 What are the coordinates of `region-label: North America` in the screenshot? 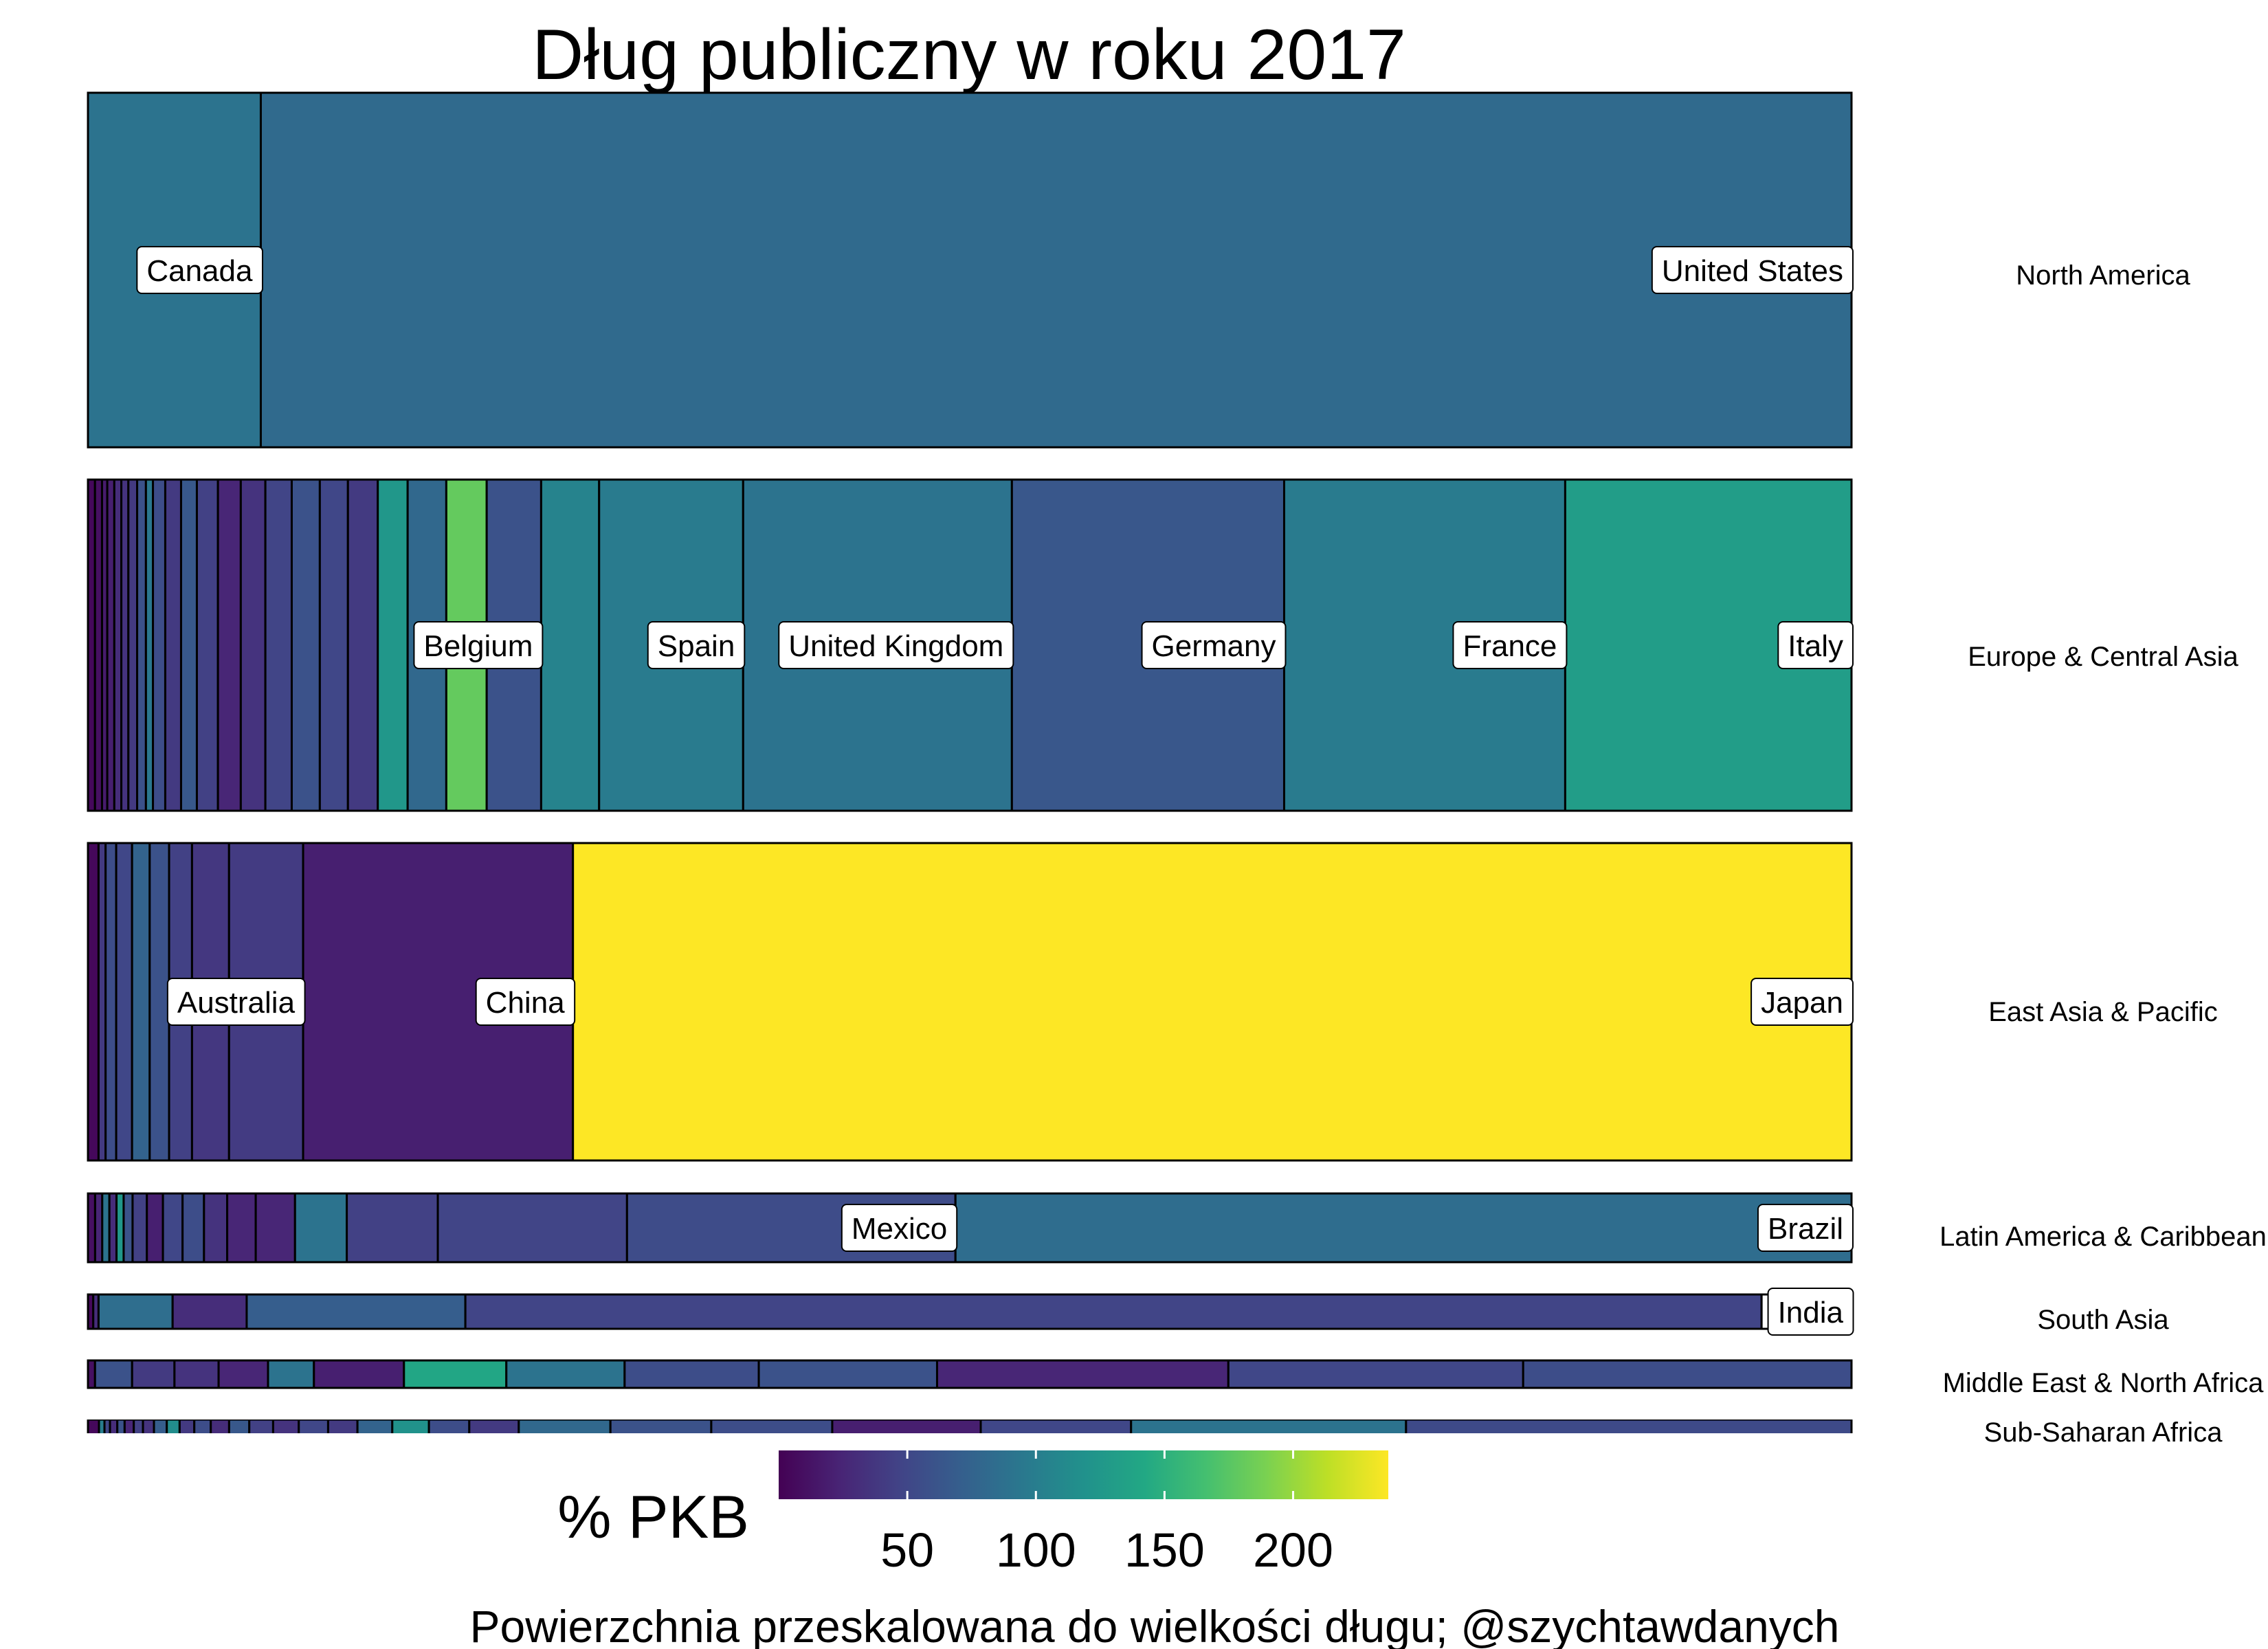 It's located at (2103, 275).